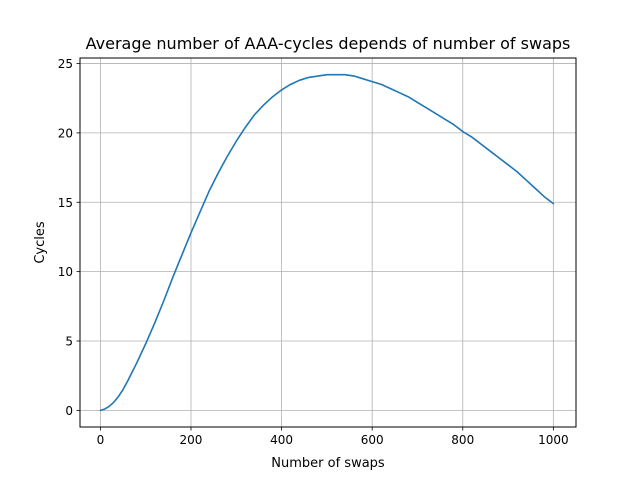 Image resolution: width=640 pixels, height=480 pixels. What do you see at coordinates (69, 341) in the screenshot?
I see `y-tick-label: 5` at bounding box center [69, 341].